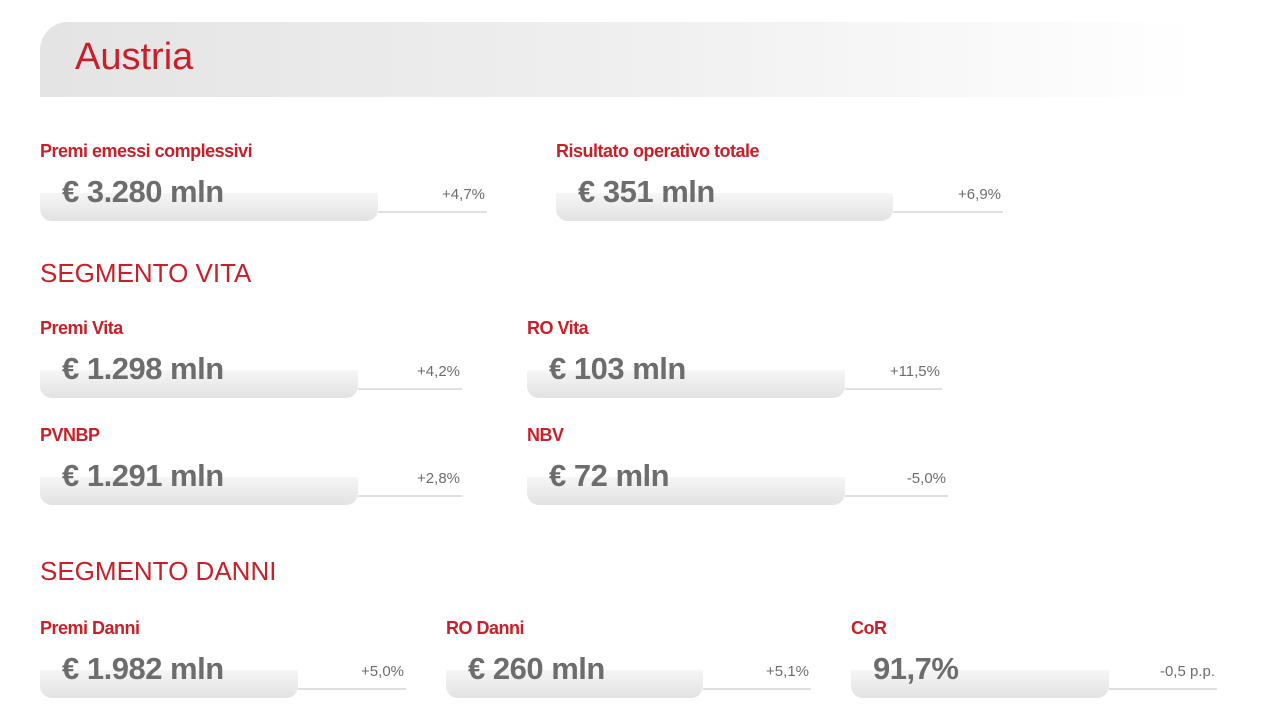  Describe the element at coordinates (158, 571) in the screenshot. I see `section-title: SEGMENTO DANNI` at that location.